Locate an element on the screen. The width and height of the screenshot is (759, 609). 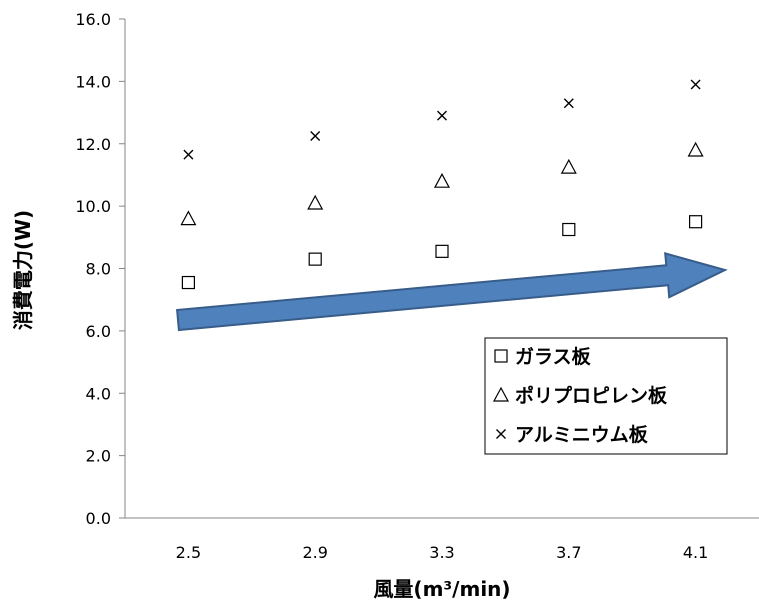
legend-label: ポリプロピレン板 is located at coordinates (591, 395).